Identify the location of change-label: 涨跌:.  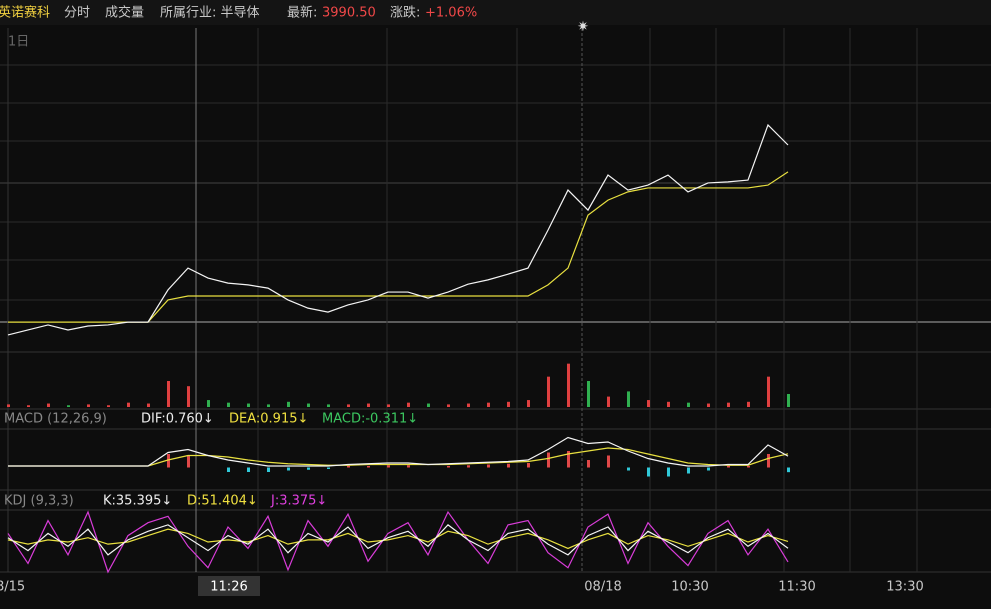
(405, 13).